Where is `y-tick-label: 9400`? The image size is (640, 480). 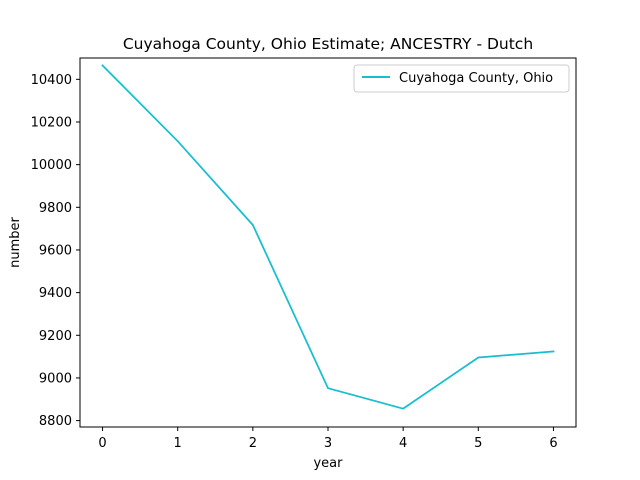 y-tick-label: 9400 is located at coordinates (55, 293).